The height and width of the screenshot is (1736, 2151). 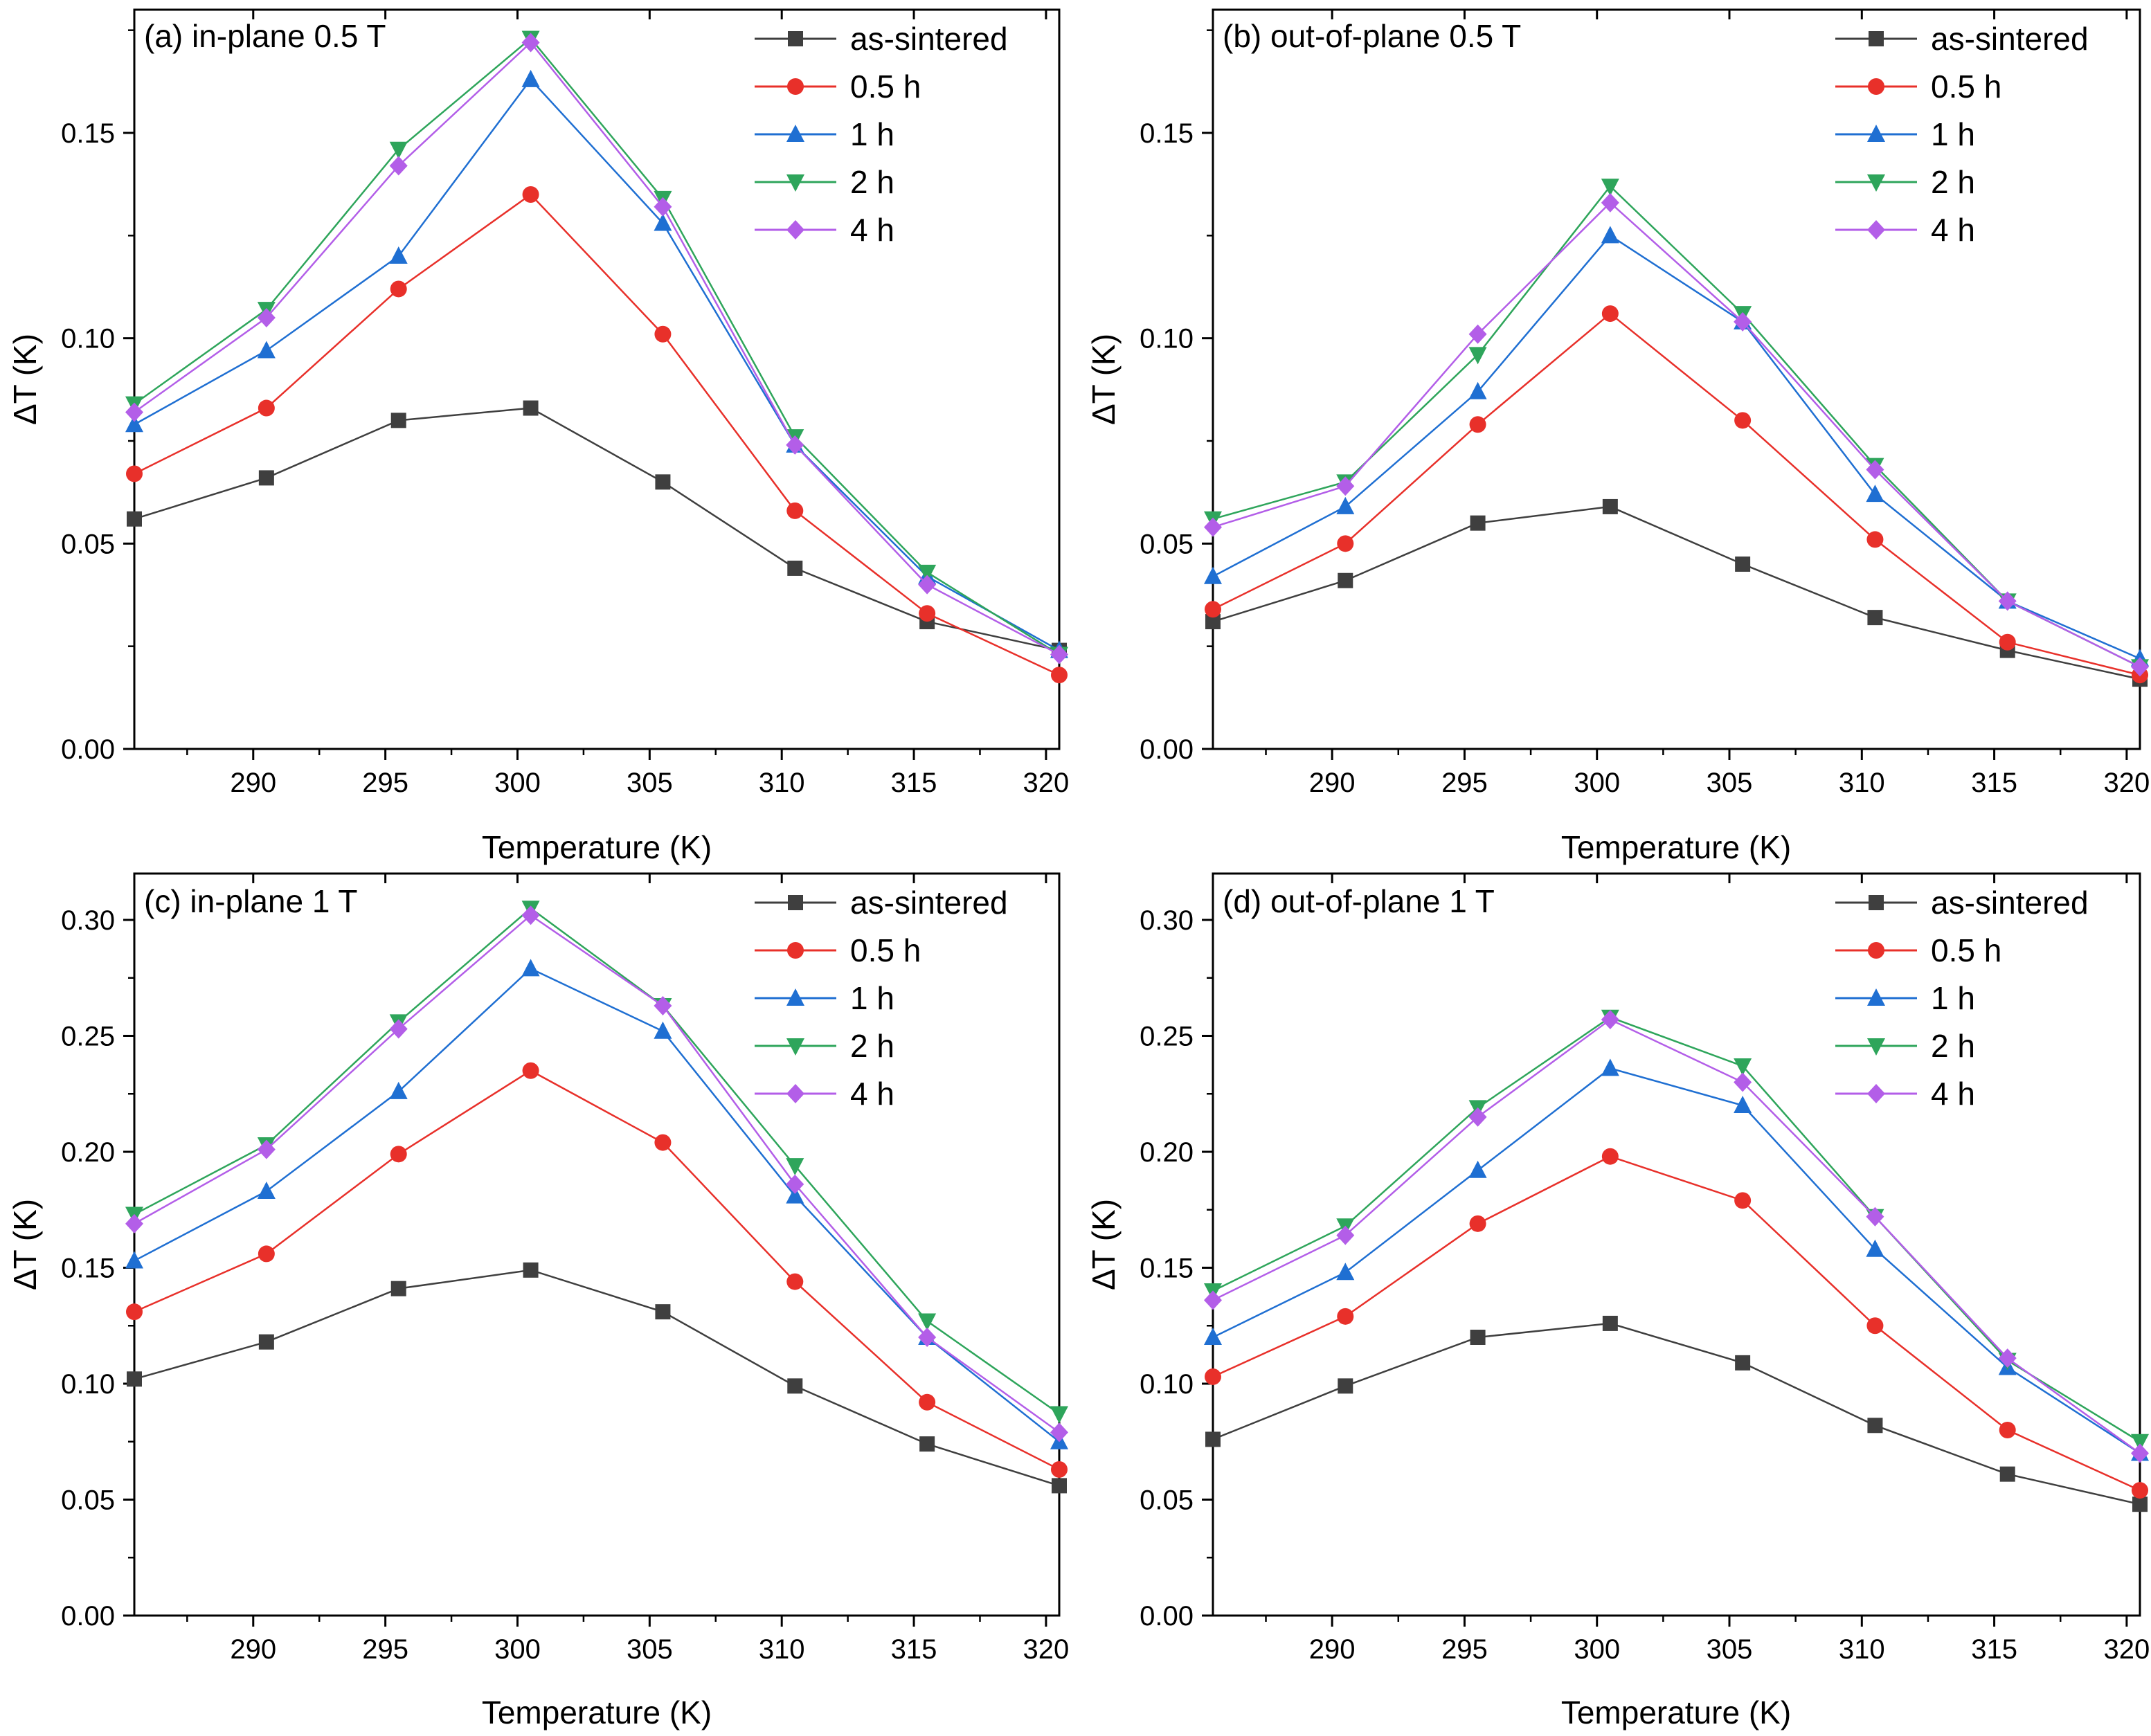 I want to click on x-tick-label: 295, so click(x=1464, y=1649).